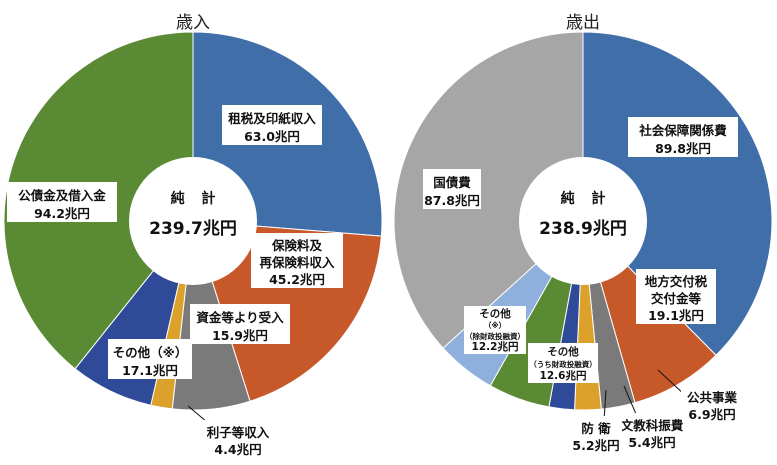 This screenshot has width=777, height=465. Describe the element at coordinates (238, 432) in the screenshot. I see `label-0-3-line-0: 利子等収入` at that location.